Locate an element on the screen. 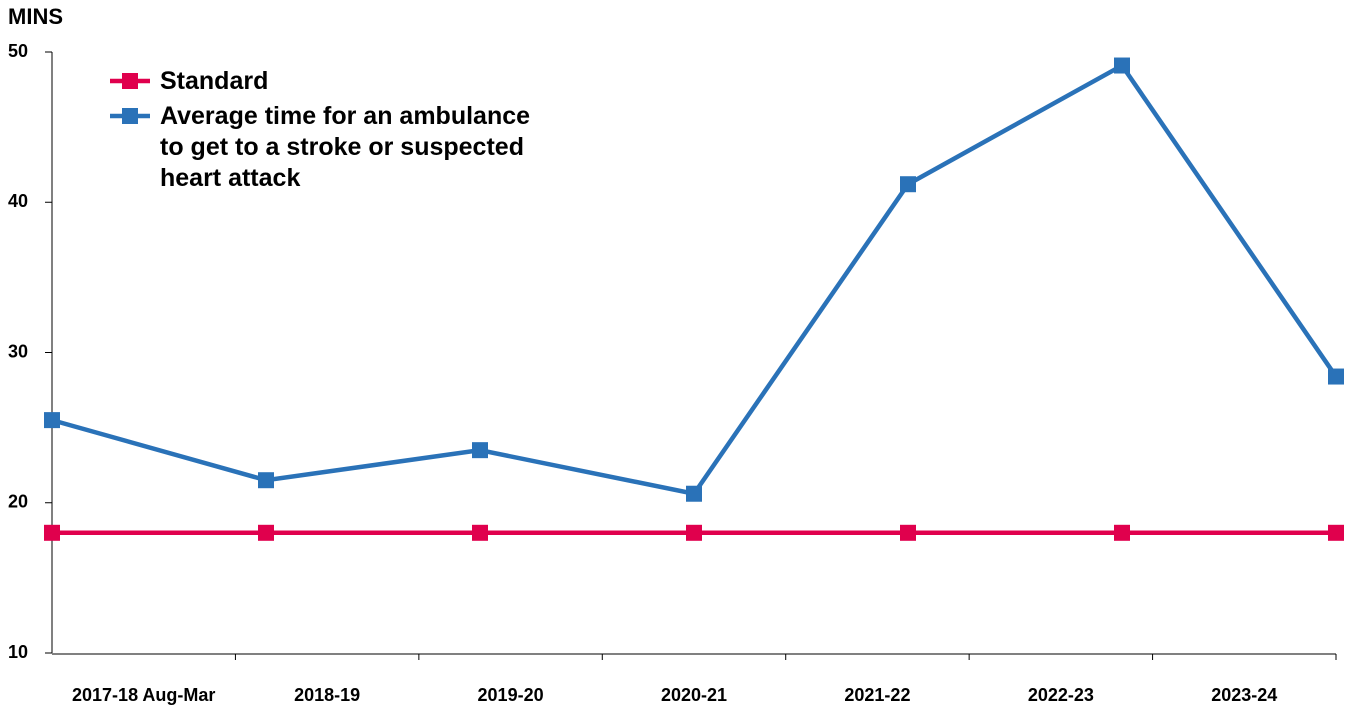 The image size is (1354, 711). y-tick-label: 40 is located at coordinates (18, 201).